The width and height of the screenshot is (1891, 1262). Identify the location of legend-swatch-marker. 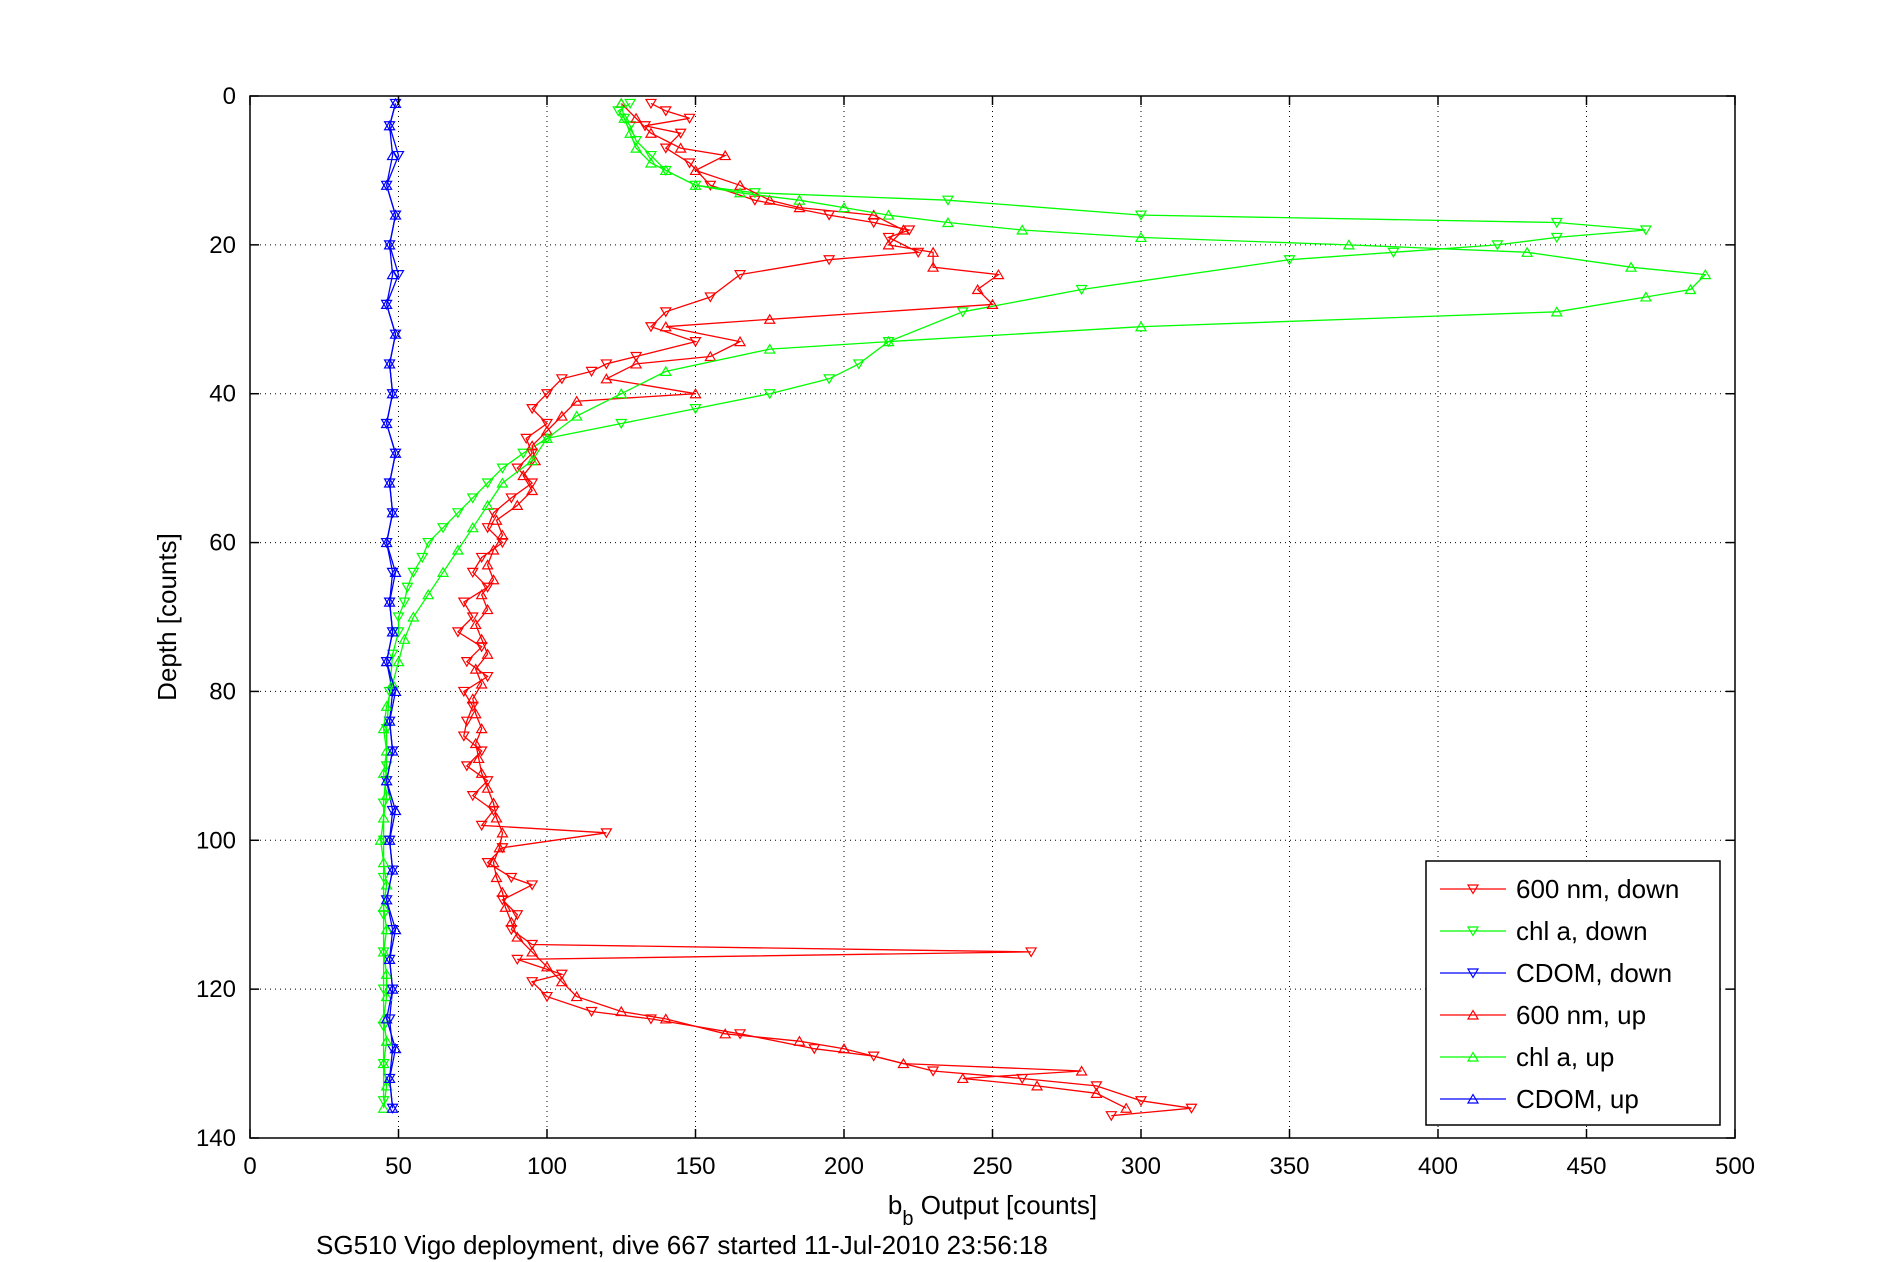
(1473, 973).